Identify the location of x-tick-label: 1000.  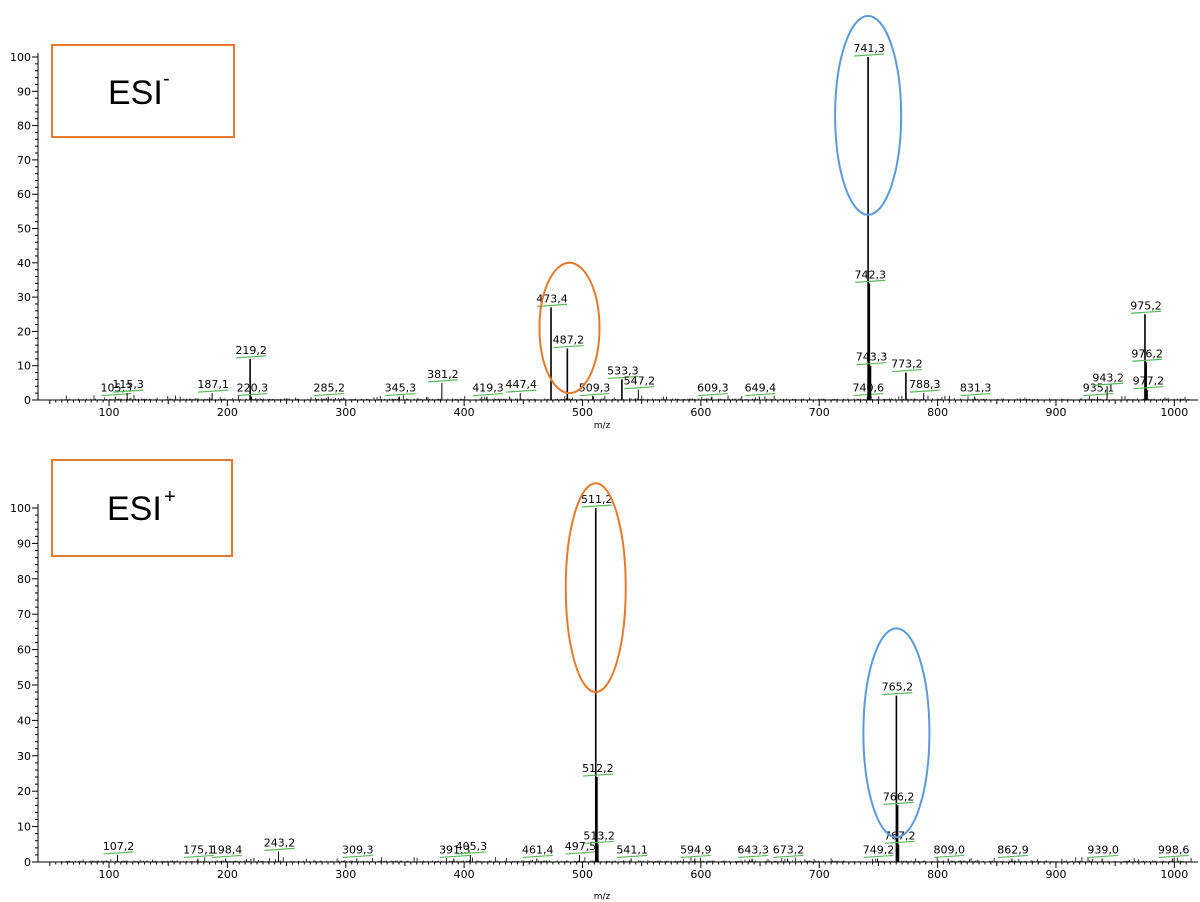
(1174, 412).